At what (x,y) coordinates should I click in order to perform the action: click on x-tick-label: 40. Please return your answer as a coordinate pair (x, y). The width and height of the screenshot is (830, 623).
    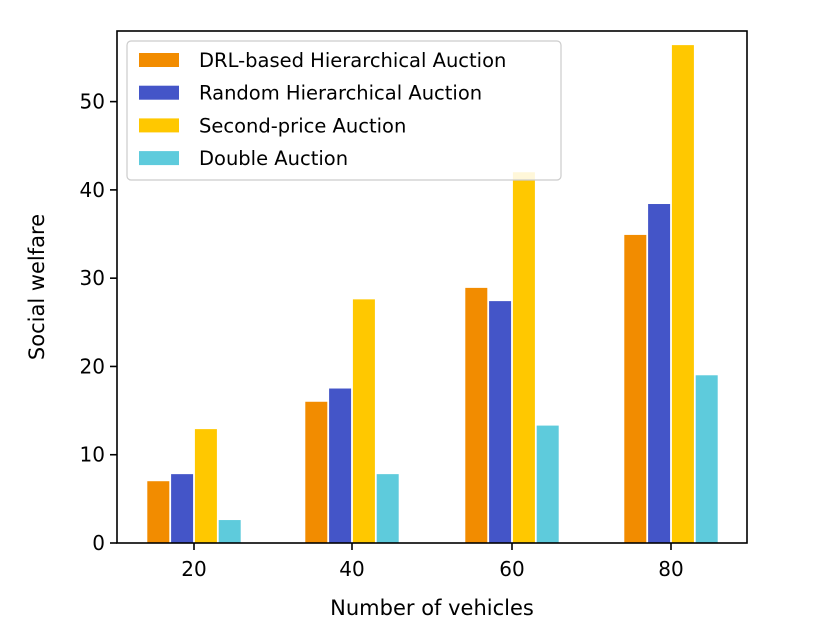
    Looking at the image, I should click on (351, 569).